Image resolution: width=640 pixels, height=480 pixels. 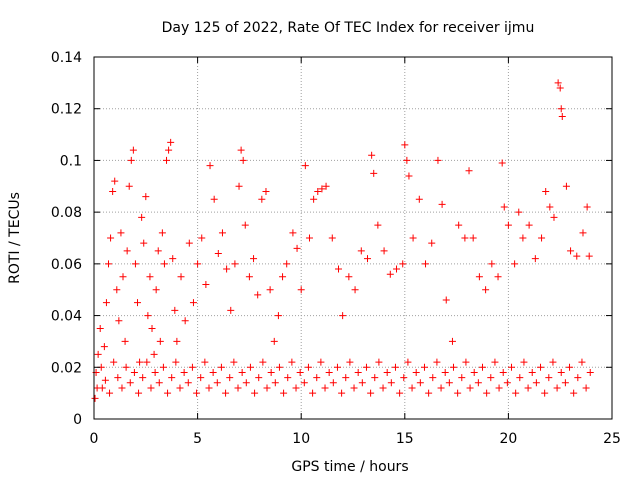 I want to click on x-tick-label: 15, so click(x=405, y=439).